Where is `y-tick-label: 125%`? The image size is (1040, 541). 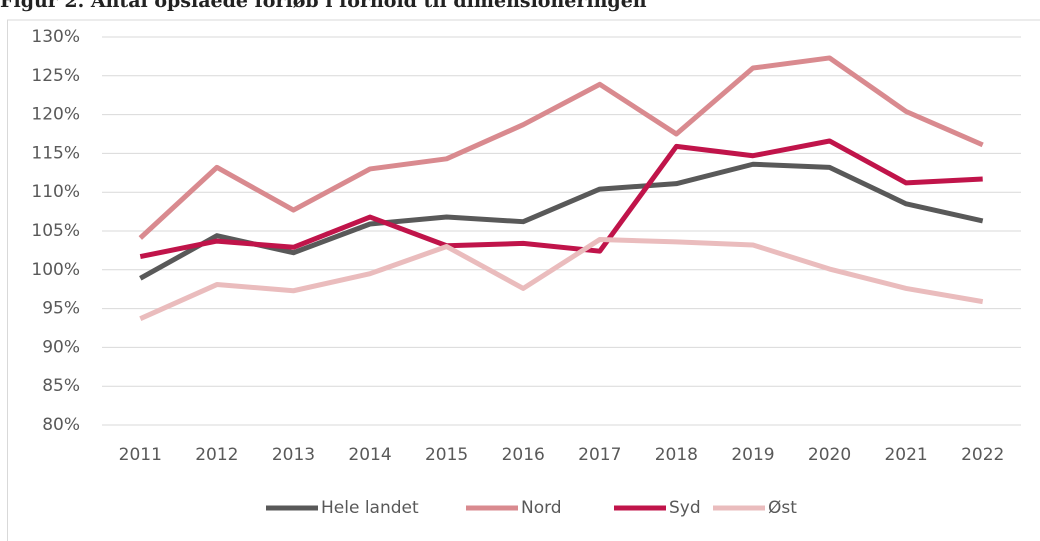 y-tick-label: 125% is located at coordinates (55, 76).